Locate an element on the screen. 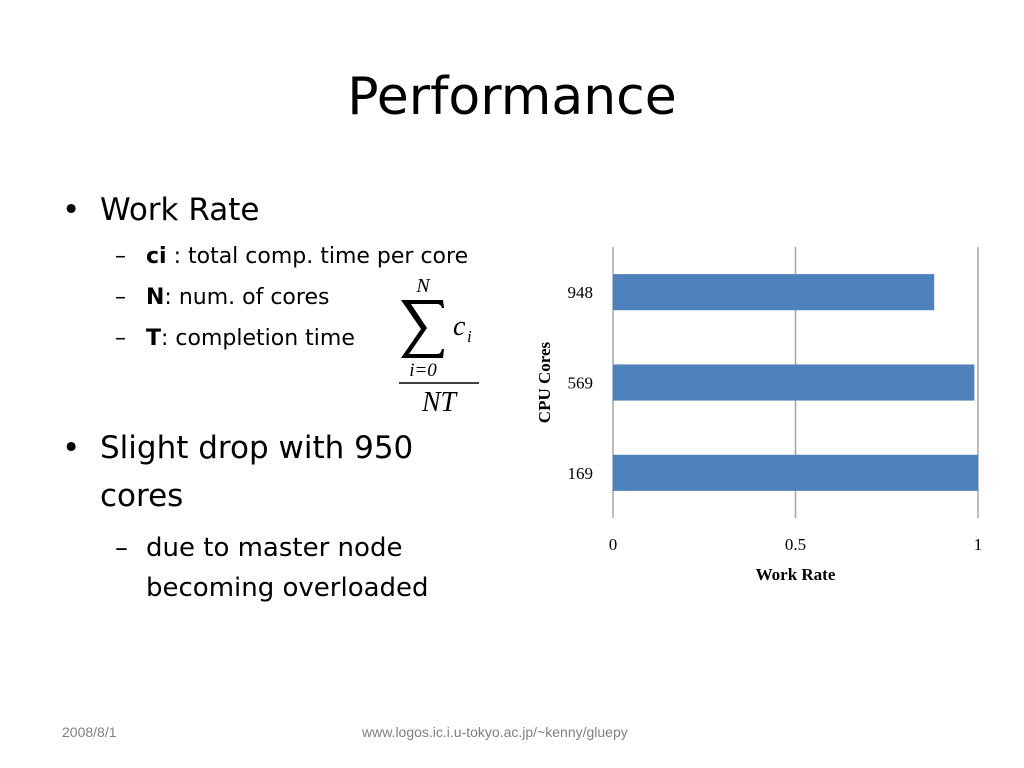  definition-ci: : total comp. time per core is located at coordinates (317, 256).